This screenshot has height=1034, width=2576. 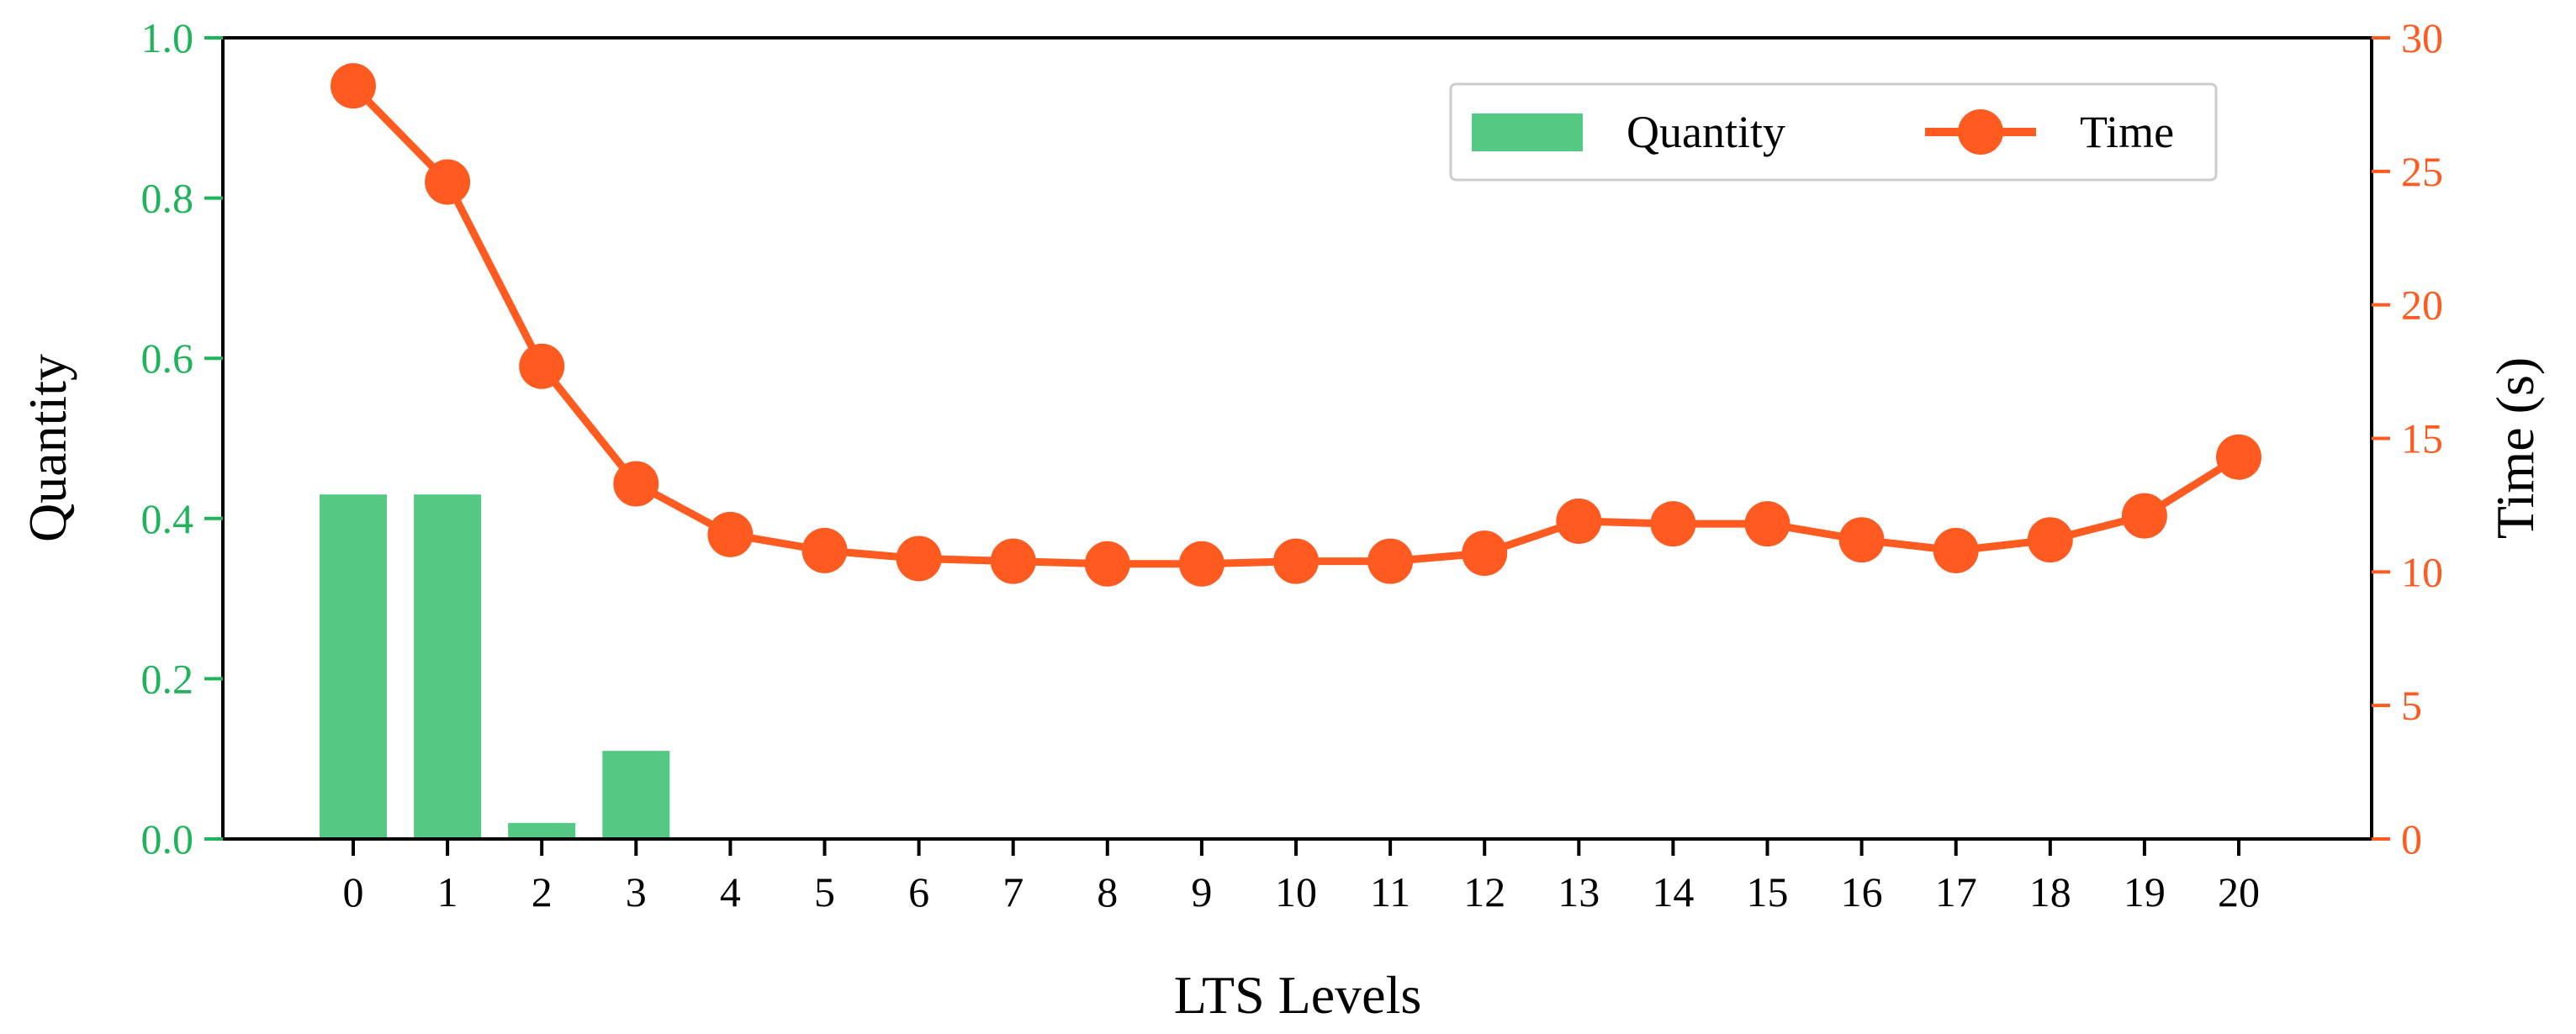 What do you see at coordinates (1298, 995) in the screenshot?
I see `x-axis-title: LTS Levels` at bounding box center [1298, 995].